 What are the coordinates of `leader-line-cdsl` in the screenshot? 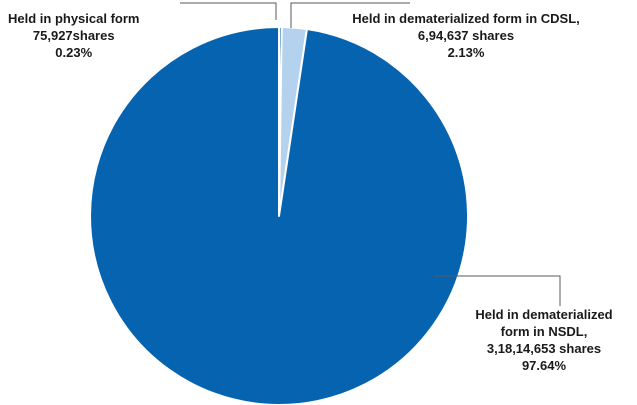 It's located at (350, 15).